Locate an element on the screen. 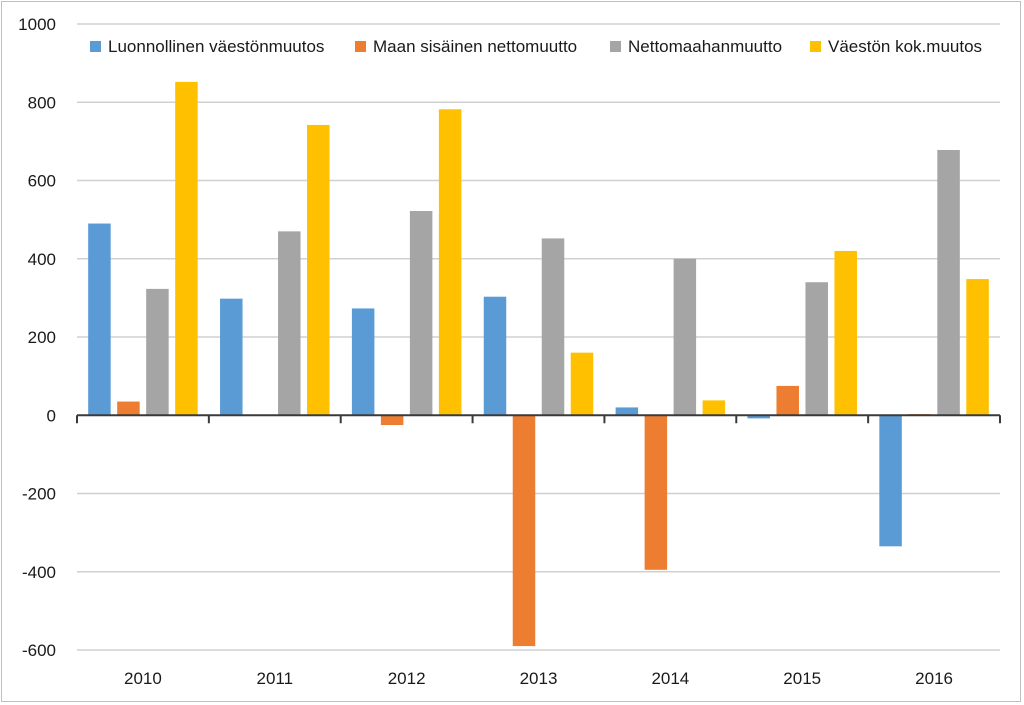 The image size is (1024, 705). y-tick-label: -400 is located at coordinates (39, 572).